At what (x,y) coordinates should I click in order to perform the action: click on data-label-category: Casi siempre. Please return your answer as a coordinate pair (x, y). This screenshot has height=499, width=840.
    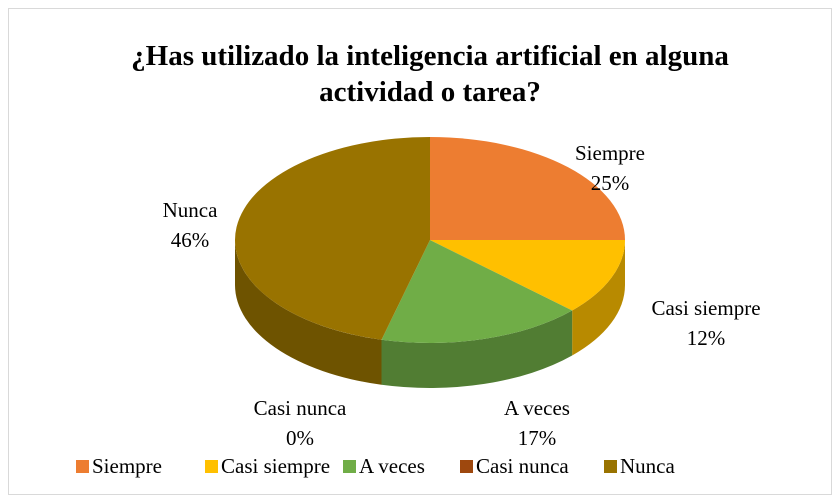
    Looking at the image, I should click on (705, 308).